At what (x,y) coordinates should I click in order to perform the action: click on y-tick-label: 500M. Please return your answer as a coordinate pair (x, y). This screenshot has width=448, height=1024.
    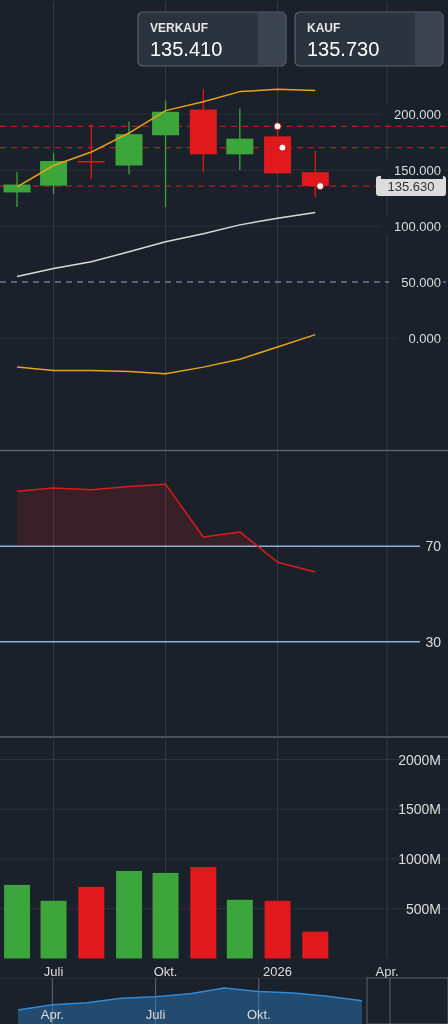
    Looking at the image, I should click on (423, 908).